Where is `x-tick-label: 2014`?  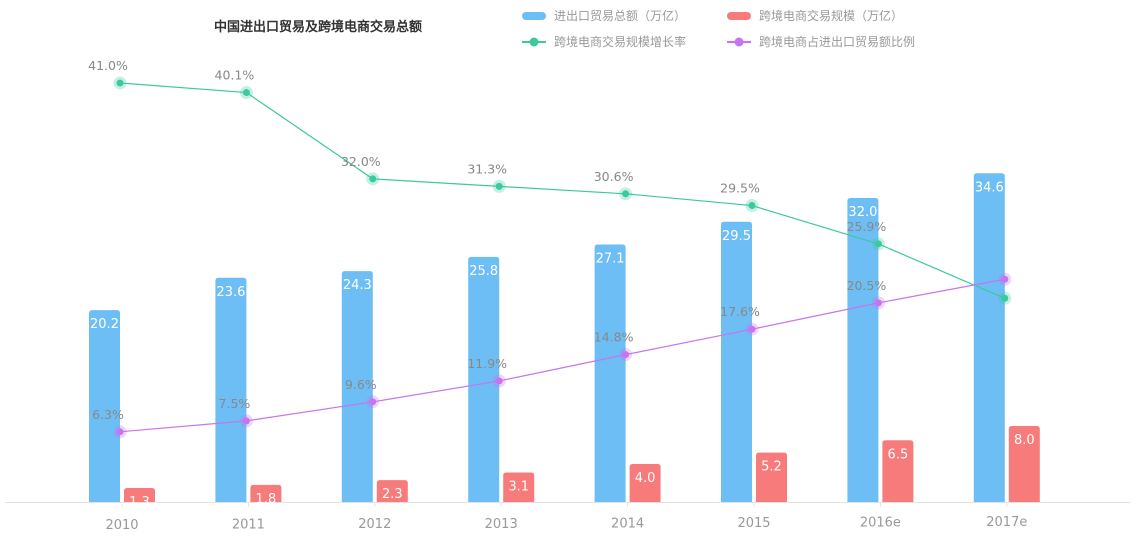
x-tick-label: 2014 is located at coordinates (627, 523).